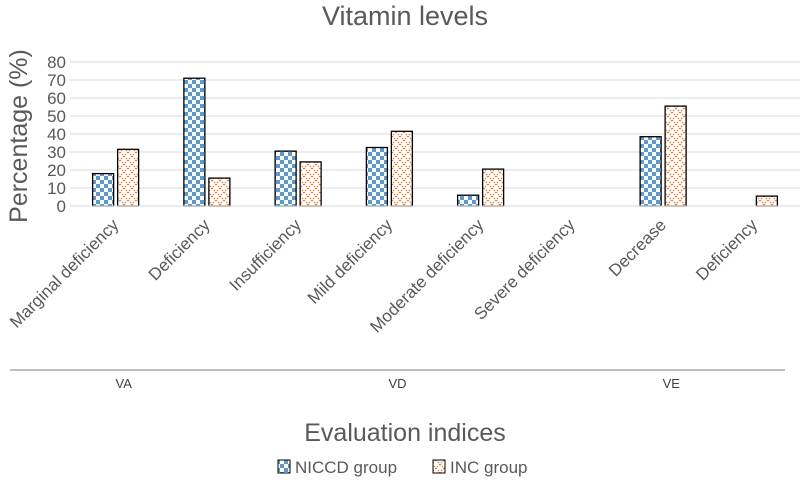 The height and width of the screenshot is (480, 810). I want to click on y-tick-label: 0, so click(61, 206).